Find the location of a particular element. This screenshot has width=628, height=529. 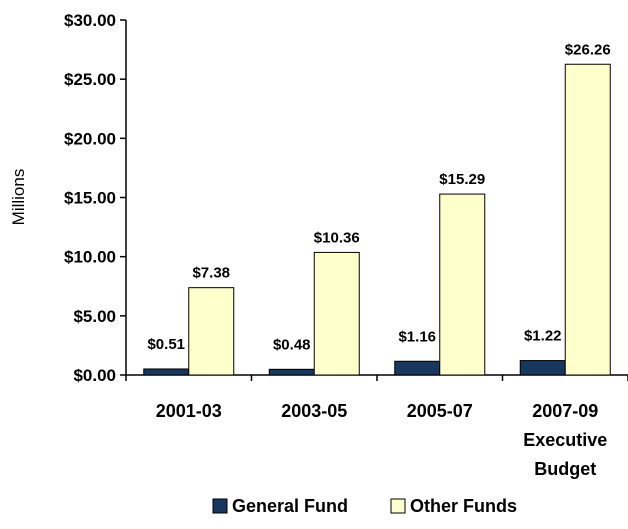

y-tick-label: $25.00 is located at coordinates (90, 79).